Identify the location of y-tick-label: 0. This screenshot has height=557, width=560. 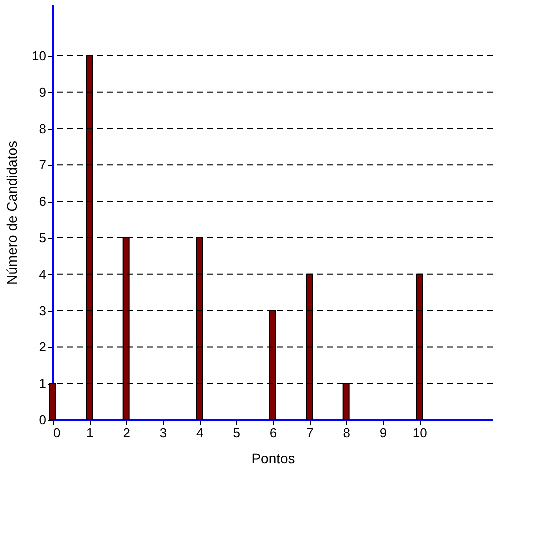
(42, 420).